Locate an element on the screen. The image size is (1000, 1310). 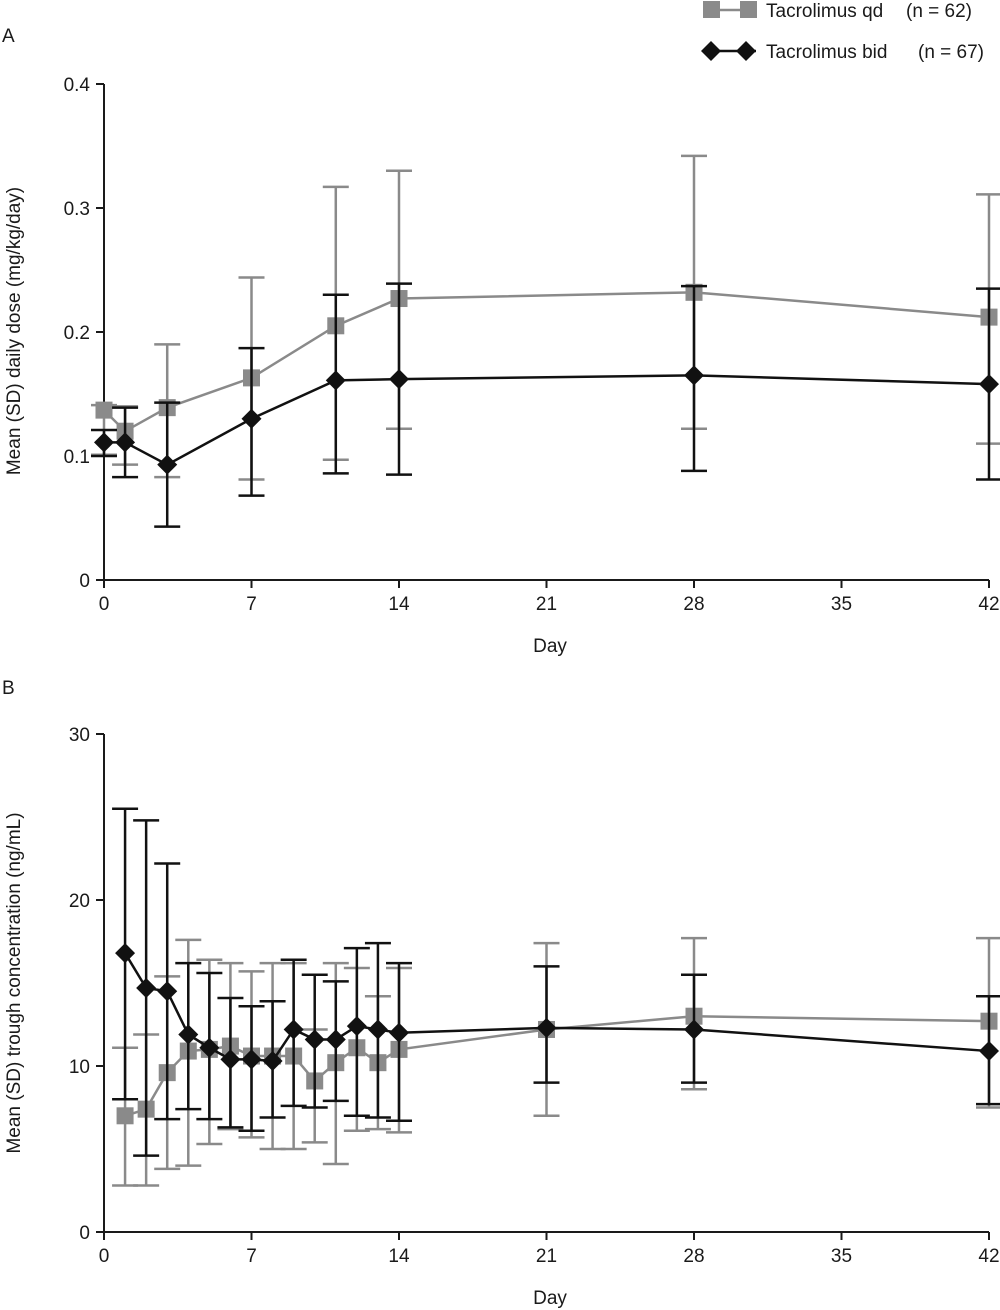
panel-a-line-bid is located at coordinates (547, 420).